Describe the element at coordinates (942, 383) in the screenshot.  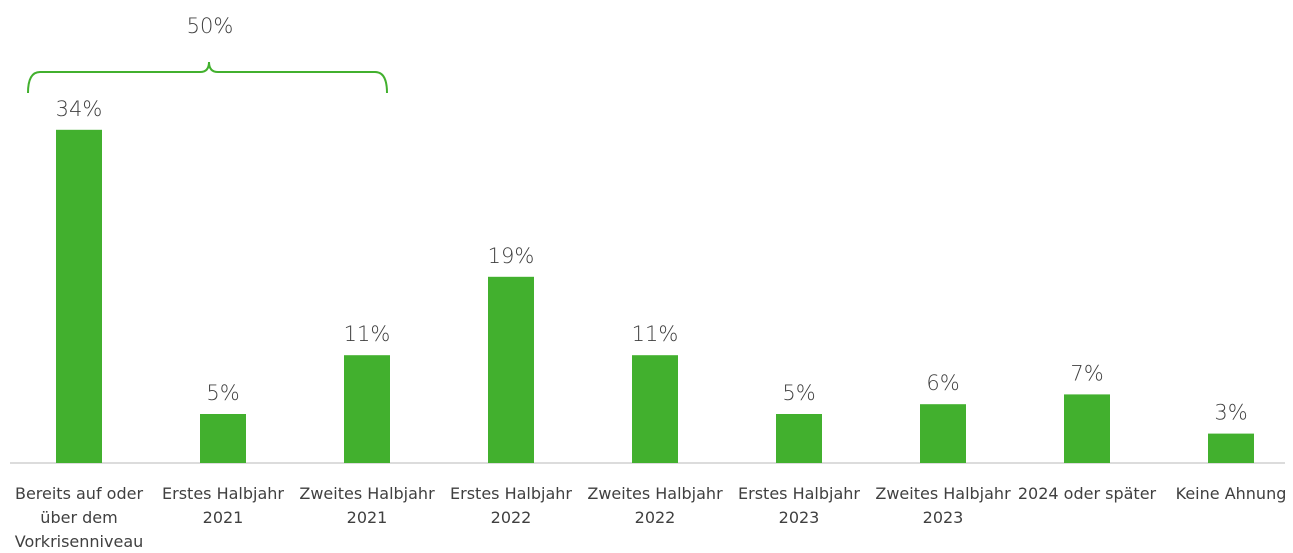
I see `value-label: 6%` at that location.